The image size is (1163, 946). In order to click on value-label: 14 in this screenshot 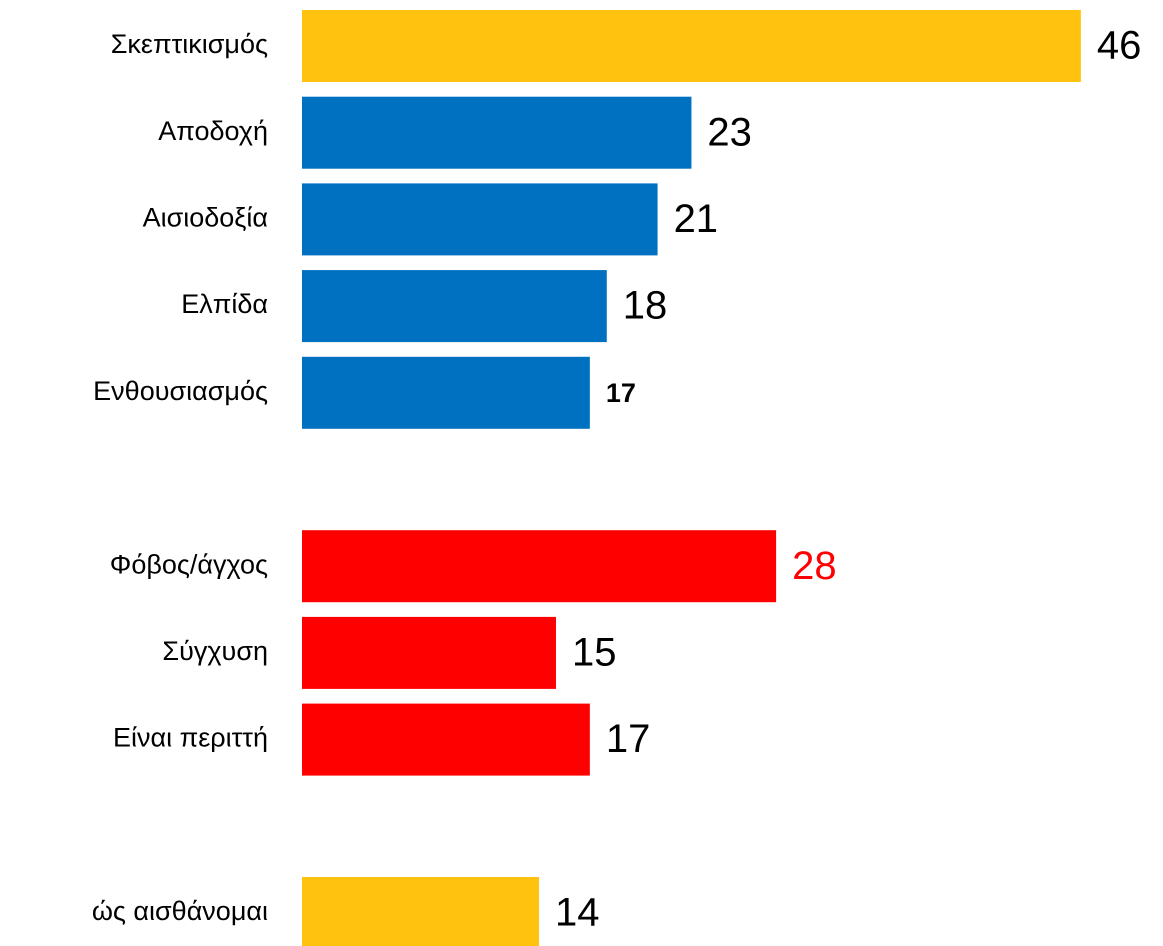, I will do `click(577, 913)`.